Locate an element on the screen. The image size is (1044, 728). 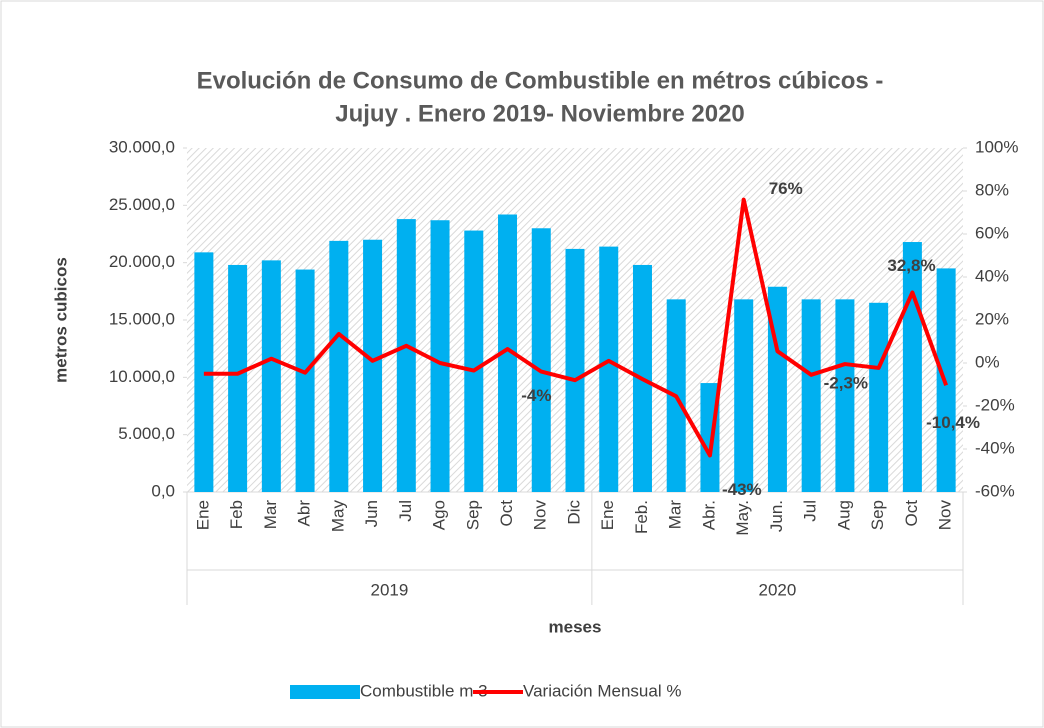
chart-title: Jujuy . Enero 2019- Noviembre 2020 is located at coordinates (540, 113).